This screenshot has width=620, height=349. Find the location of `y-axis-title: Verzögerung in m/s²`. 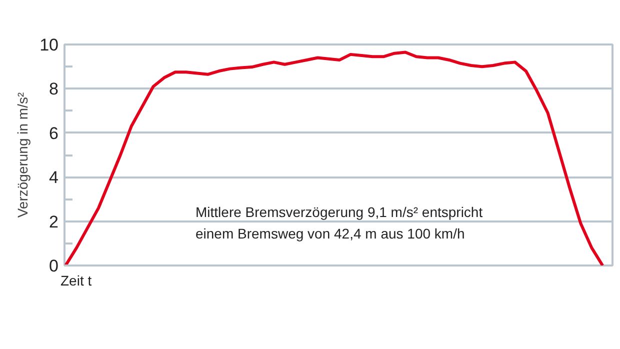

y-axis-title: Verzögerung in m/s² is located at coordinates (22, 155).